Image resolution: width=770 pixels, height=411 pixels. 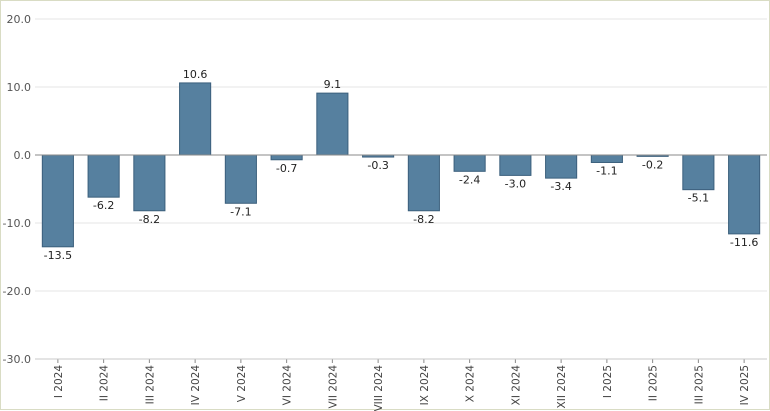 What do you see at coordinates (608, 381) in the screenshot?
I see `x-tick-label: I 2025` at bounding box center [608, 381].